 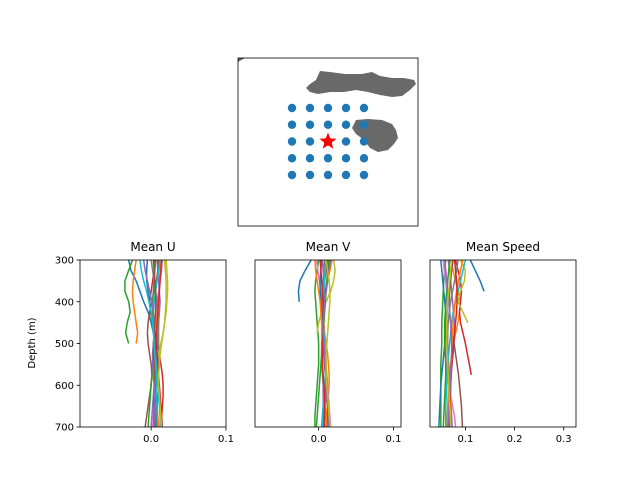 What do you see at coordinates (292, 175) in the screenshot?
I see `site-dot-r4-c0` at bounding box center [292, 175].